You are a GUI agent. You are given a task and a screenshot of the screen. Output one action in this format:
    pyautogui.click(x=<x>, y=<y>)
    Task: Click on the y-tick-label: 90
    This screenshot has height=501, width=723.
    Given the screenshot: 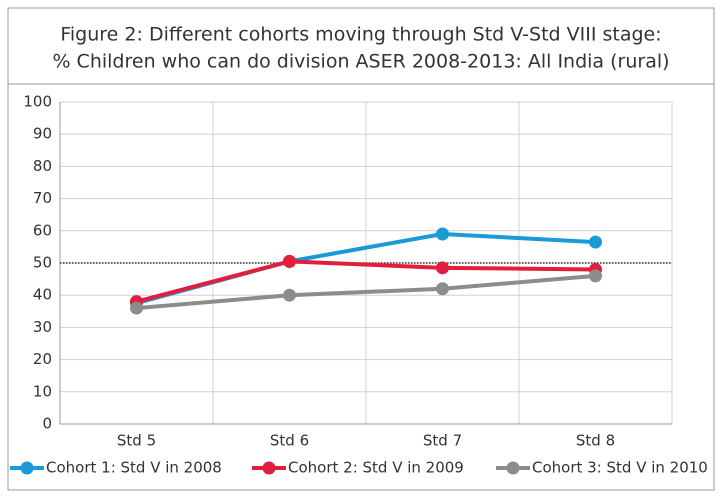 What is the action you would take?
    pyautogui.click(x=42, y=134)
    